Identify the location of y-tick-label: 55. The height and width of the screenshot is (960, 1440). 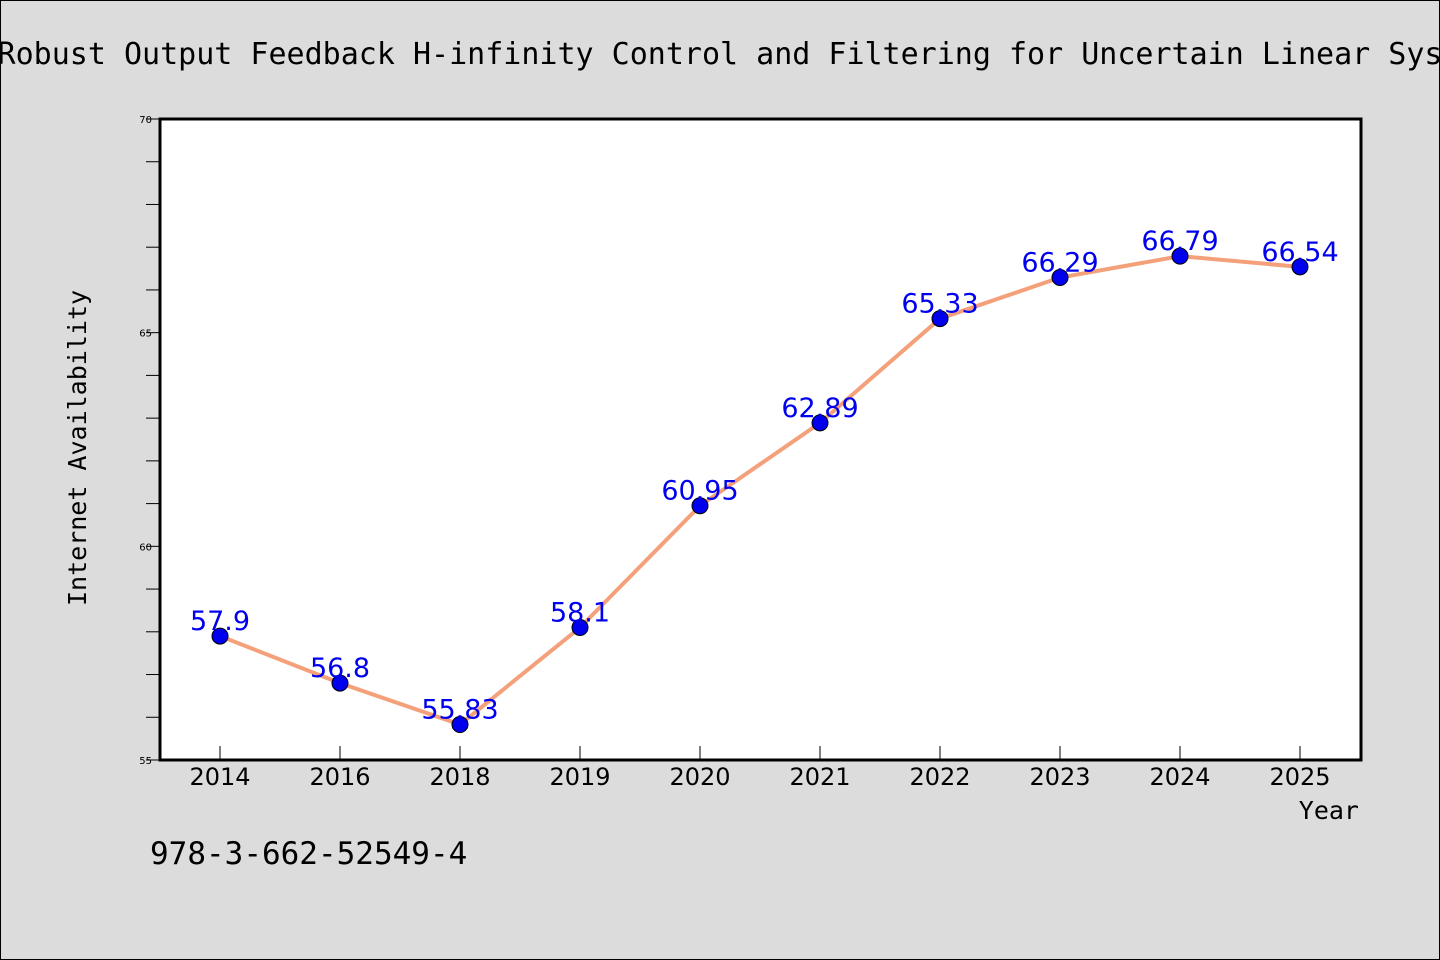
(145, 761).